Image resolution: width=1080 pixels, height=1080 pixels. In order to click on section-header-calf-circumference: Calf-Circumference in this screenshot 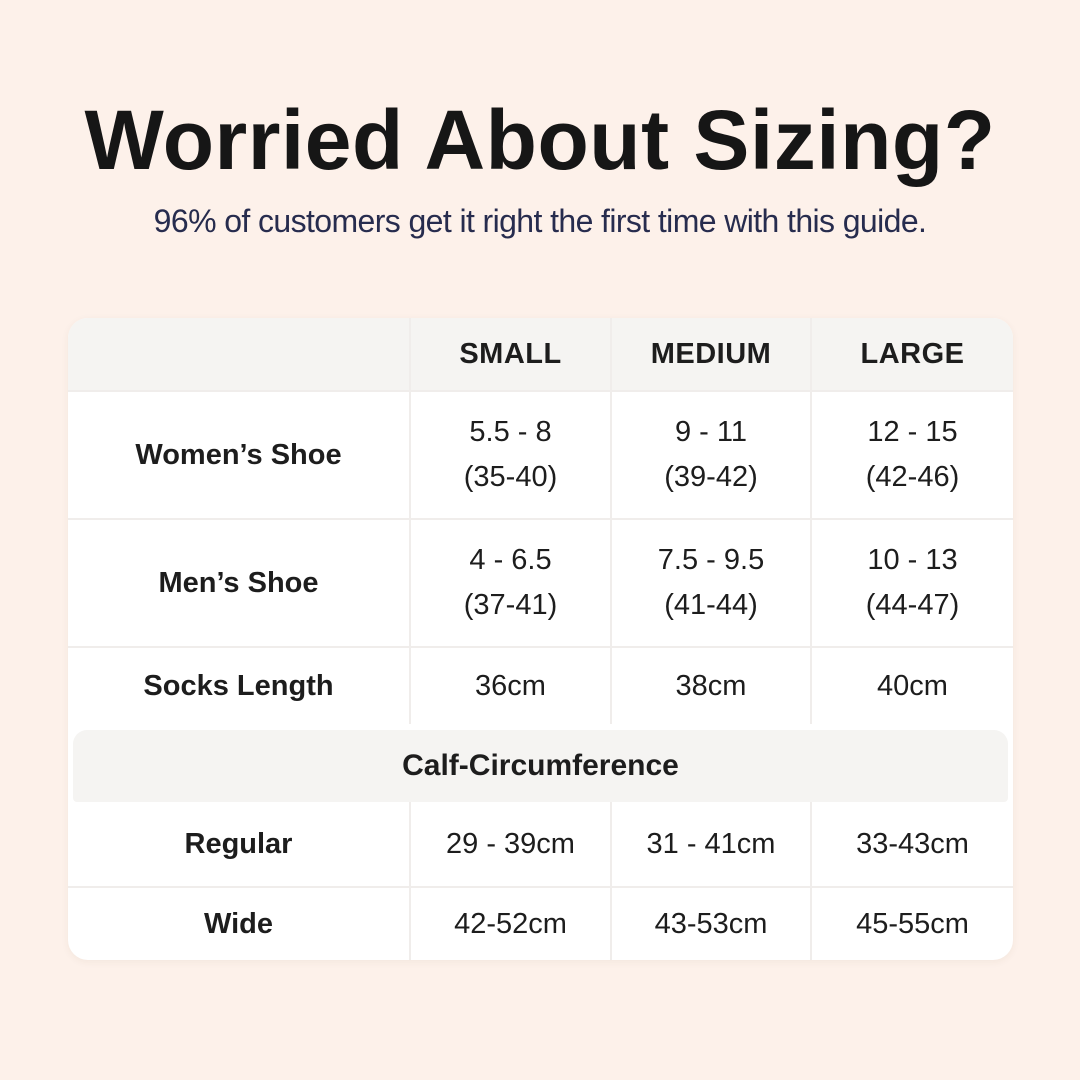, I will do `click(540, 766)`.